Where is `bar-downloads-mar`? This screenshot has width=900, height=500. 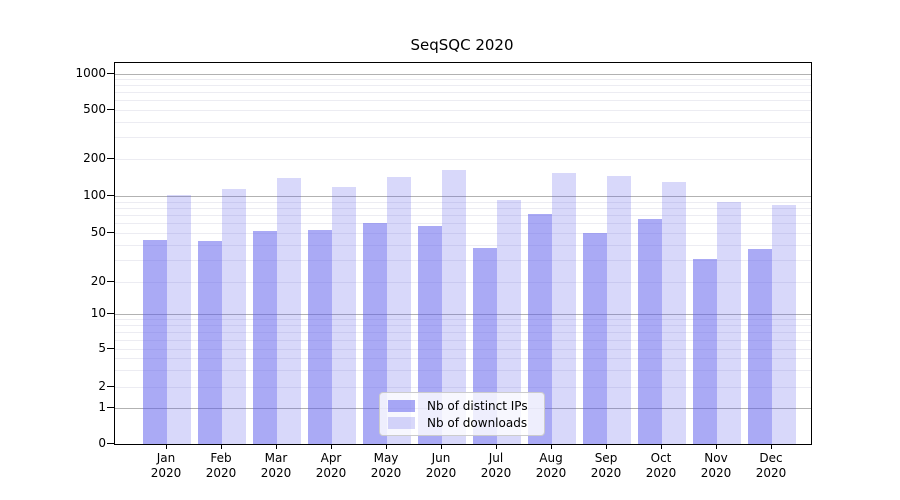
bar-downloads-mar is located at coordinates (289, 310).